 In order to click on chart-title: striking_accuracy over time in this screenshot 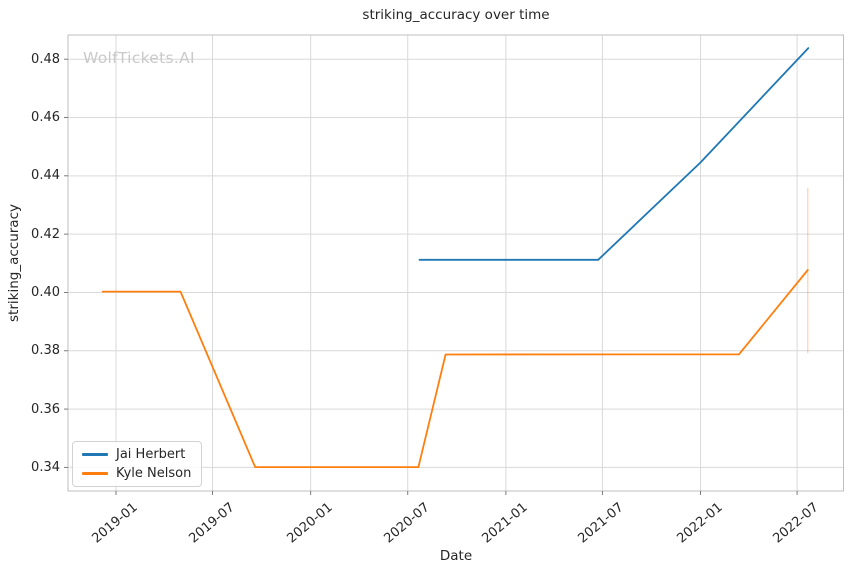, I will do `click(456, 15)`.